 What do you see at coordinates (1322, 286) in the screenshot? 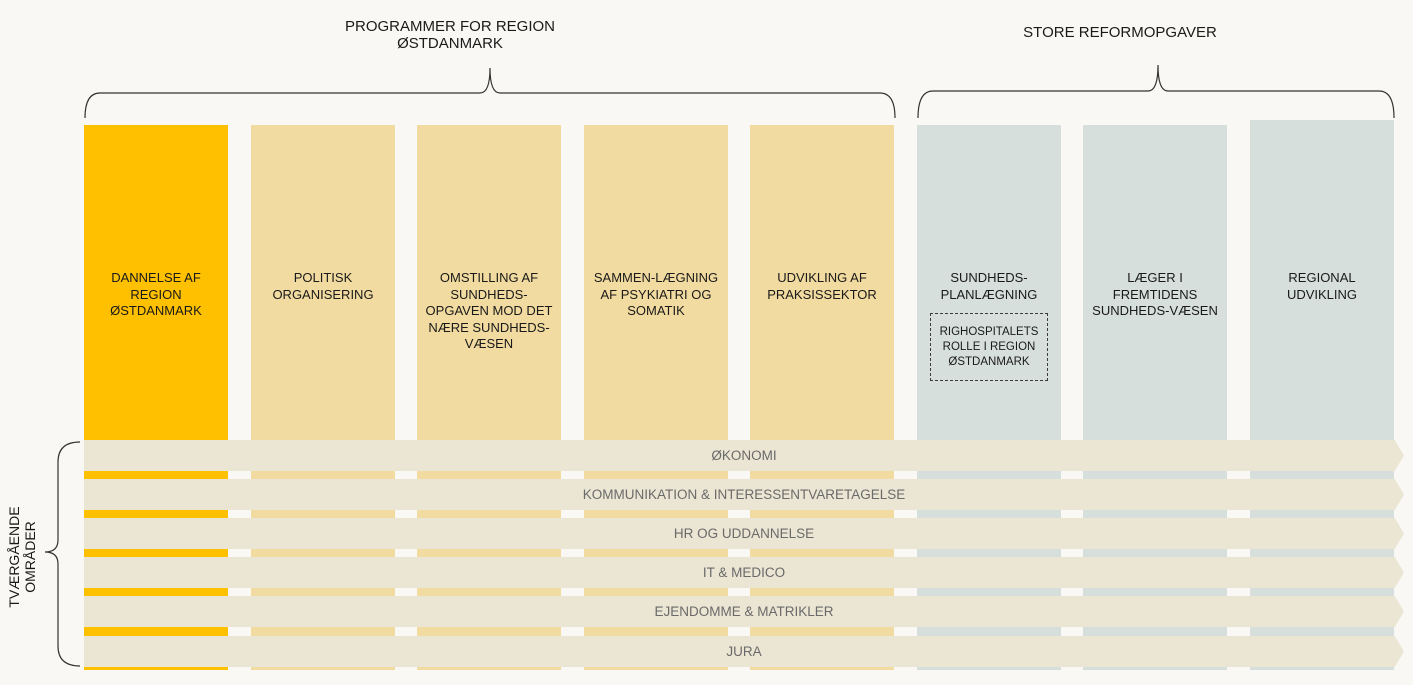
I see `column-label: REGIONAL UDVIKLING` at bounding box center [1322, 286].